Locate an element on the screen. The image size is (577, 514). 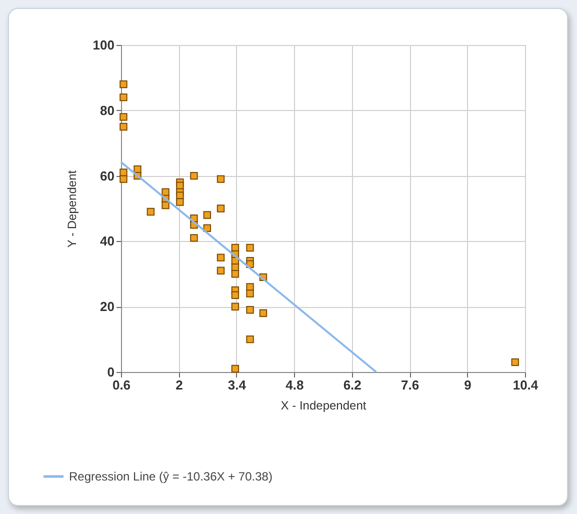
y-tick-label: 20 is located at coordinates (107, 306).